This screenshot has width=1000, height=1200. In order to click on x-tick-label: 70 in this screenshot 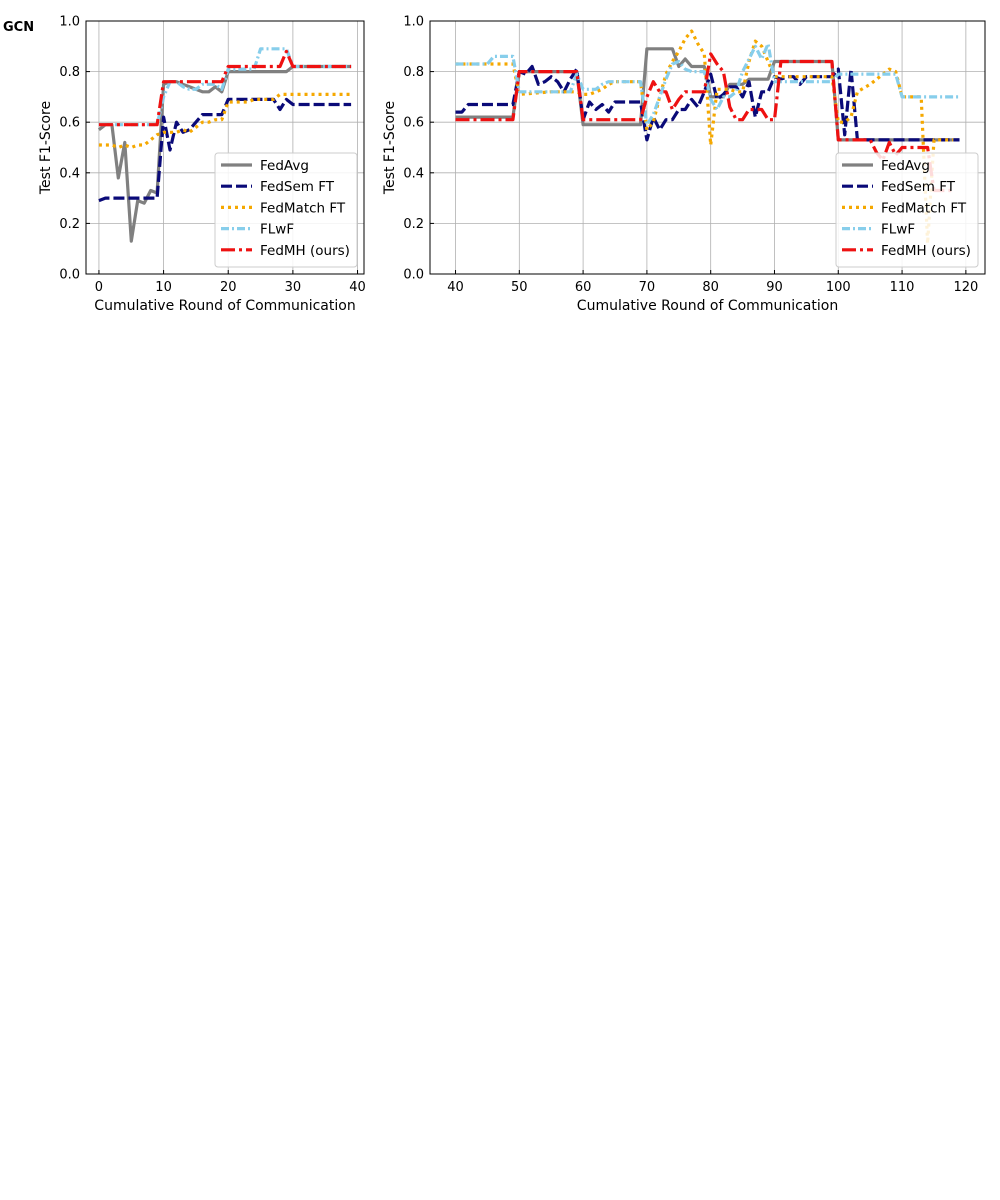, I will do `click(647, 287)`.